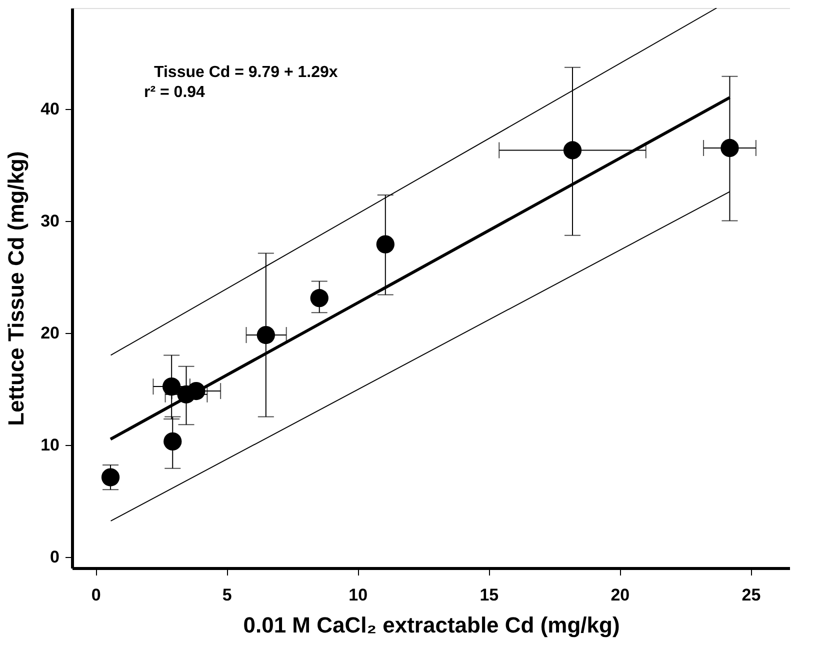 The width and height of the screenshot is (833, 671). What do you see at coordinates (431, 625) in the screenshot?
I see `x-axis-title: 0.01 M CaCl₂ extractable Cd (mg/kg)` at bounding box center [431, 625].